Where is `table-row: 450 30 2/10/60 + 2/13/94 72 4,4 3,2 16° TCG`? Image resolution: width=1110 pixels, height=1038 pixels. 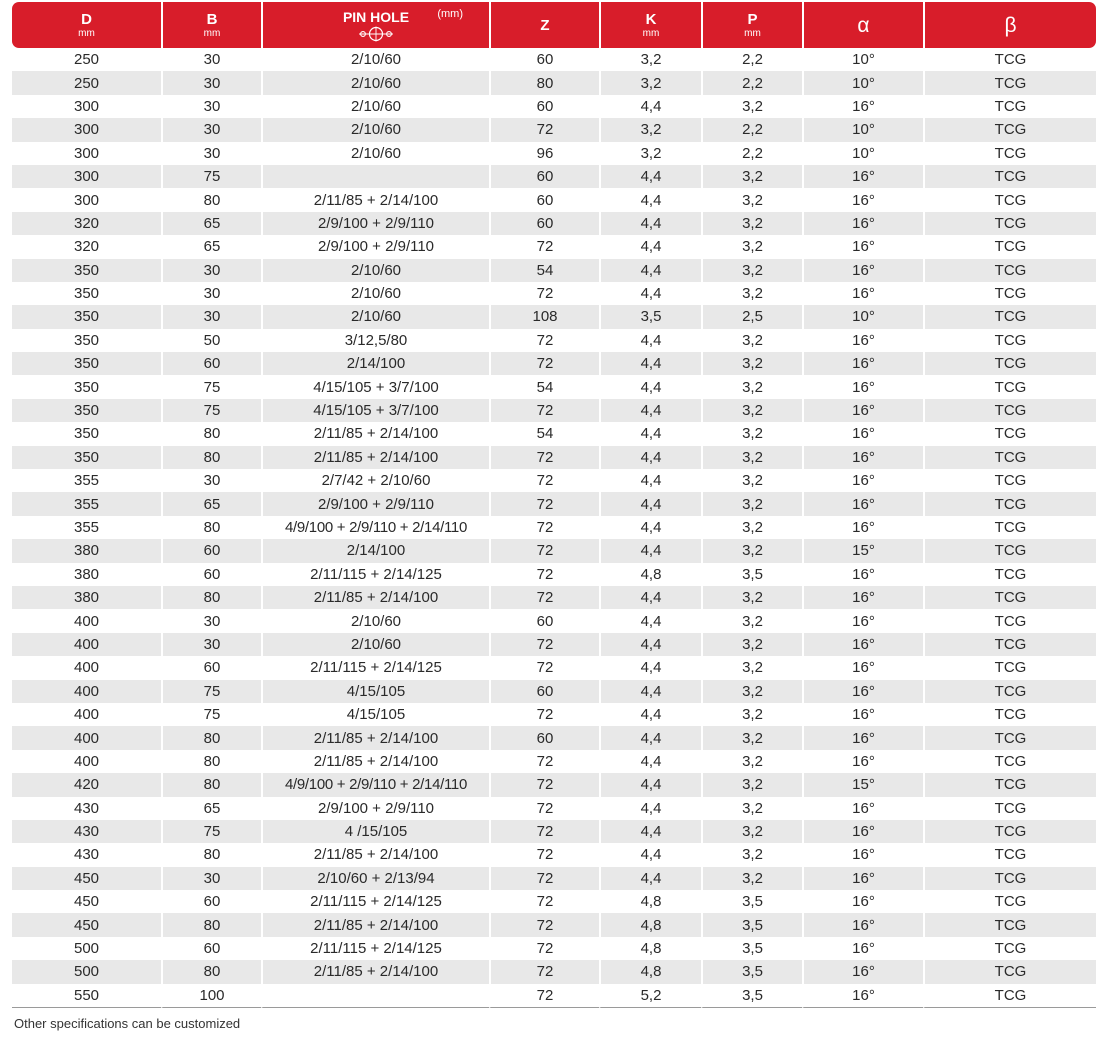
table-row: 450 30 2/10/60 + 2/13/94 72 4,4 3,2 16° TCG is located at coordinates (554, 878).